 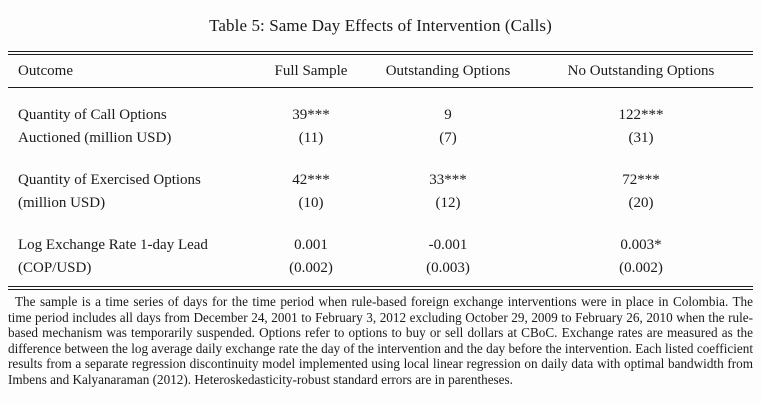 What do you see at coordinates (448, 138) in the screenshot?
I see `standard-error: (7)` at bounding box center [448, 138].